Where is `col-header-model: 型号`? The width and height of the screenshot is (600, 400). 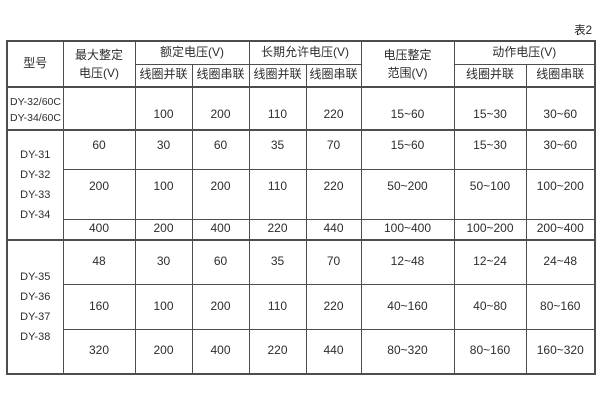
col-header-model: 型号 is located at coordinates (35, 64).